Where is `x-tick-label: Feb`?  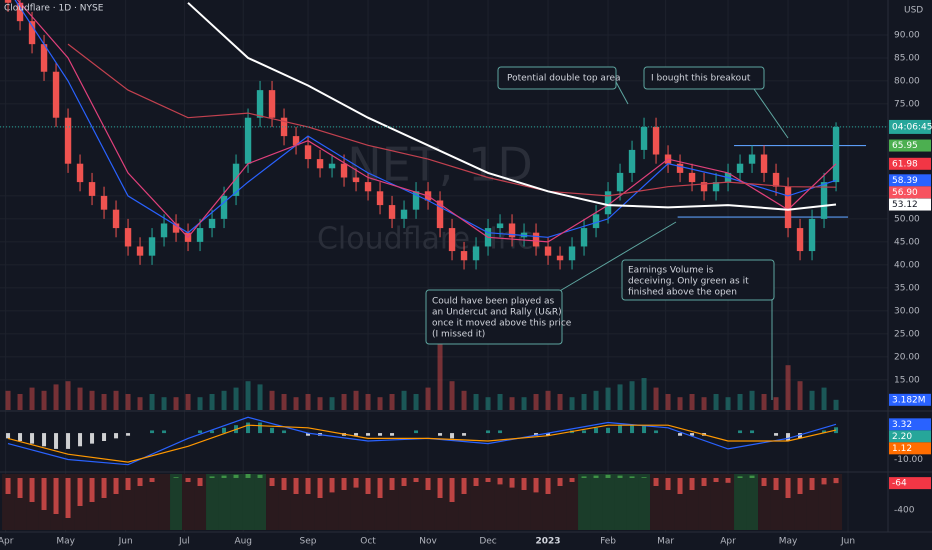
x-tick-label: Feb is located at coordinates (608, 542).